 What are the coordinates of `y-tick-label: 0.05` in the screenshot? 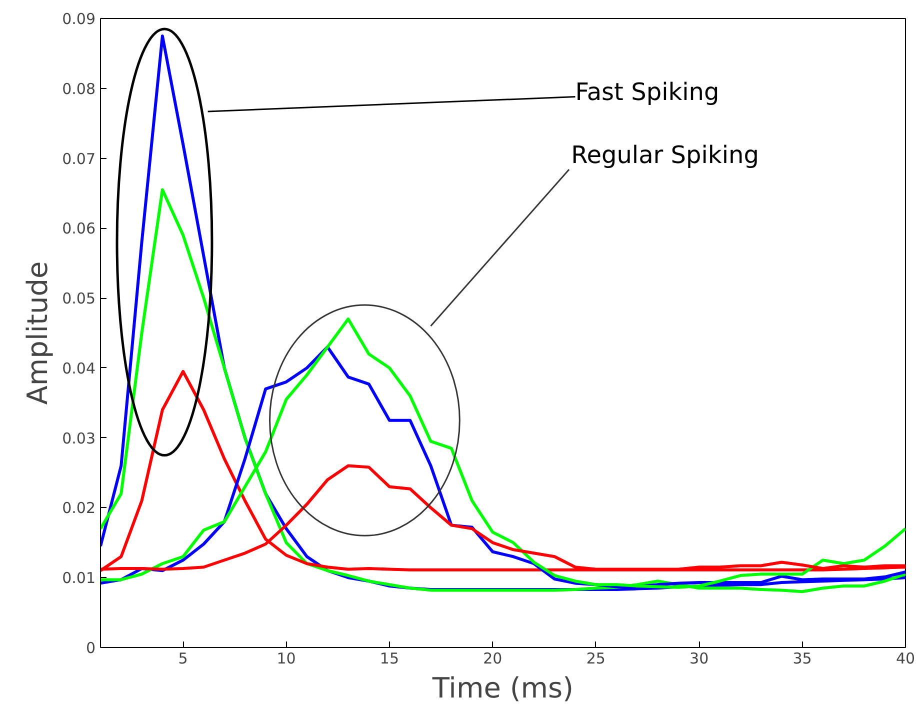 It's located at (79, 299).